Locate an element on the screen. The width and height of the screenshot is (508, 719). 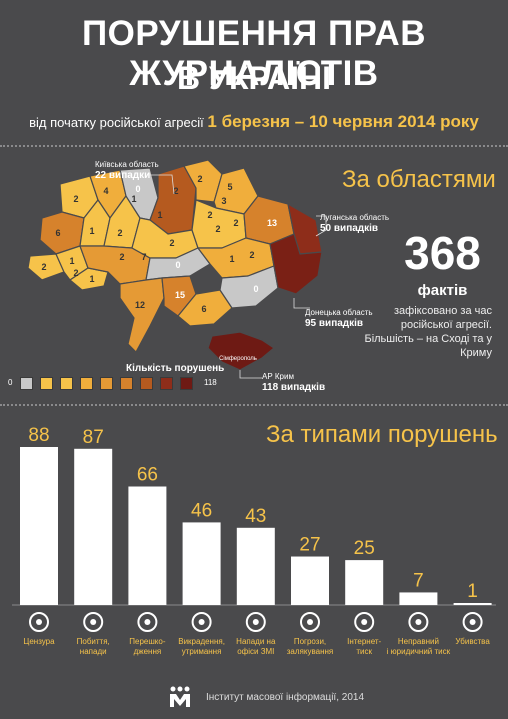
category-label: Перешко- is located at coordinates (147, 641).